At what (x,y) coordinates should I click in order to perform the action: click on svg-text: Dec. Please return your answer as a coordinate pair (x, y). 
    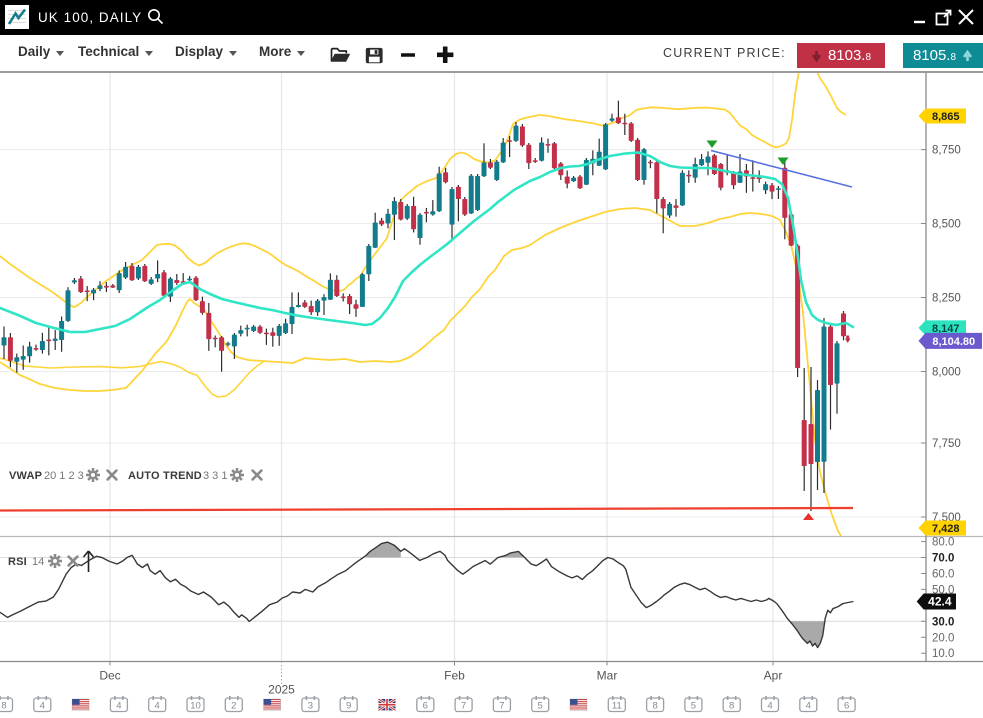
    Looking at the image, I should click on (109, 676).